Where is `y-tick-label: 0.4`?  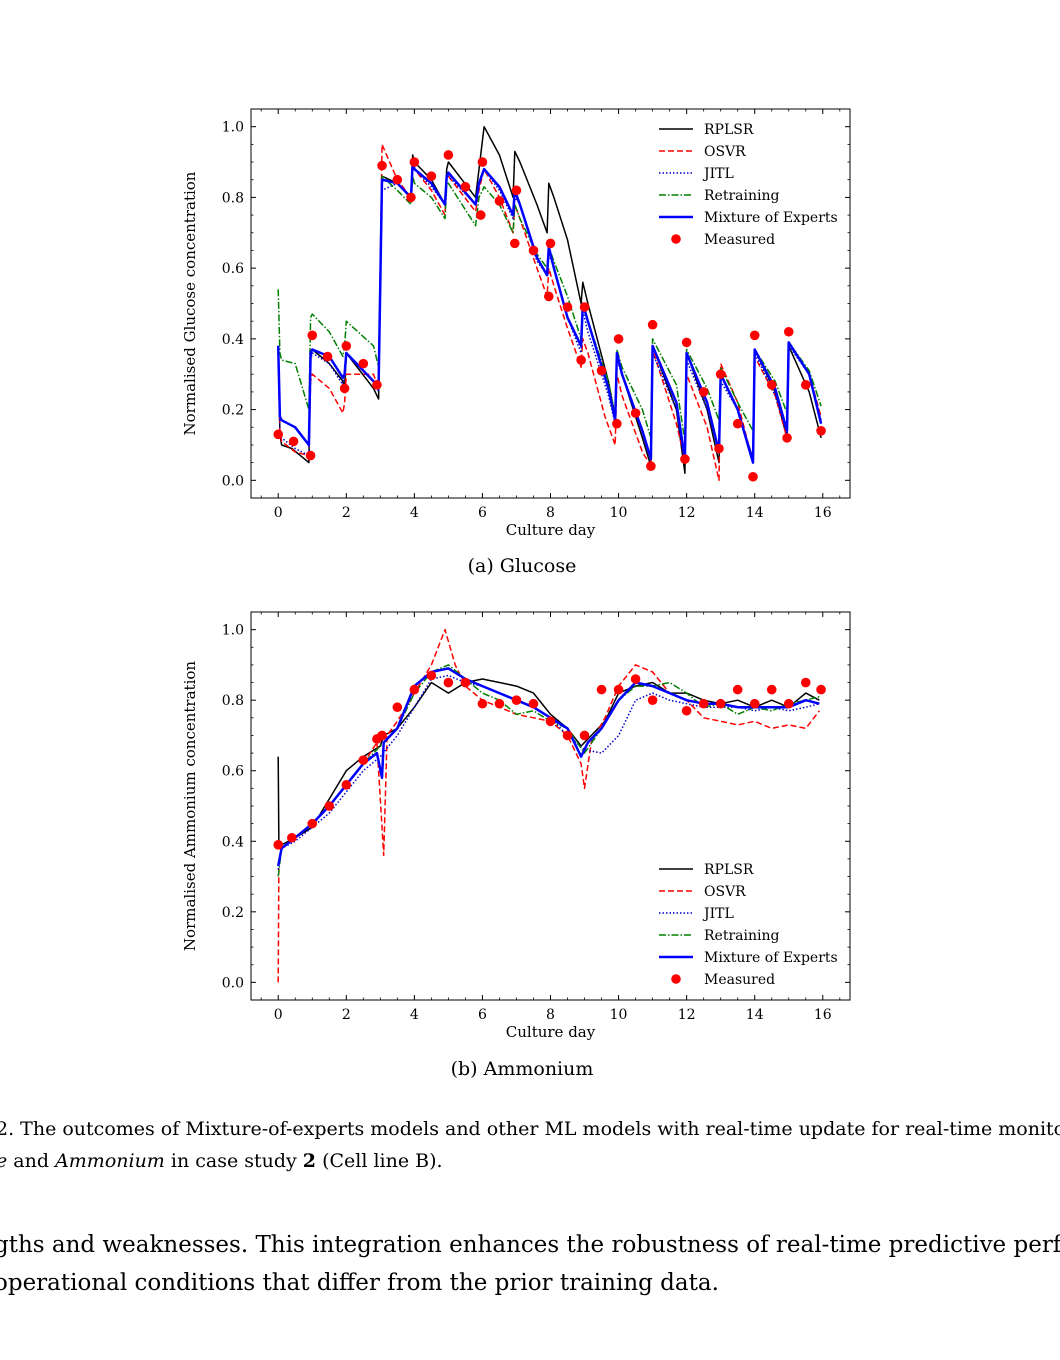 y-tick-label: 0.4 is located at coordinates (233, 340).